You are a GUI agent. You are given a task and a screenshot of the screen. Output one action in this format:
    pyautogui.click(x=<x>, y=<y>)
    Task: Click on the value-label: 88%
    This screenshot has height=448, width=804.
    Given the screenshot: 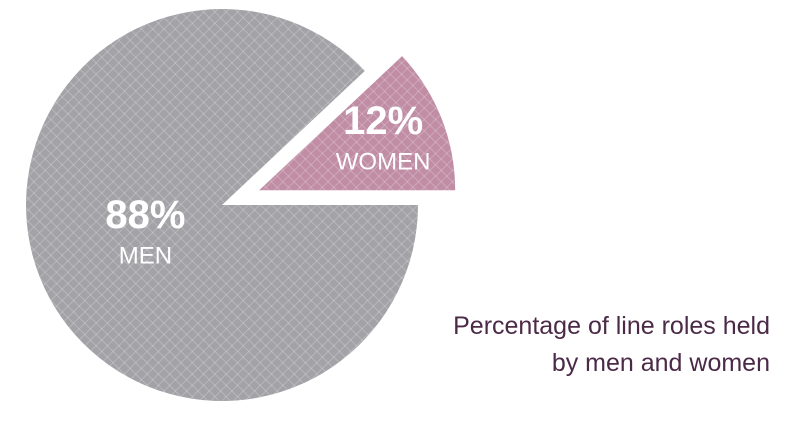 What is the action you would take?
    pyautogui.click(x=145, y=215)
    